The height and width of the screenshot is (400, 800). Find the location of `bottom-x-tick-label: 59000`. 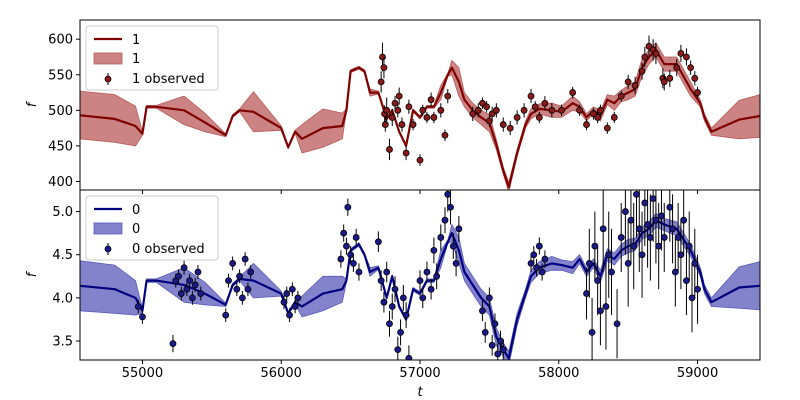

bottom-x-tick-label: 59000 is located at coordinates (697, 373).